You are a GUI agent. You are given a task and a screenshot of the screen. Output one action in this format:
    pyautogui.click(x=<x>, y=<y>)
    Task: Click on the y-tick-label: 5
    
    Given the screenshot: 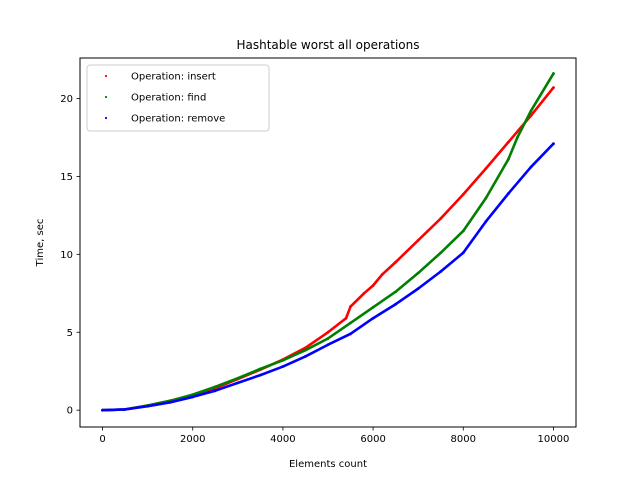 What is the action you would take?
    pyautogui.click(x=70, y=333)
    